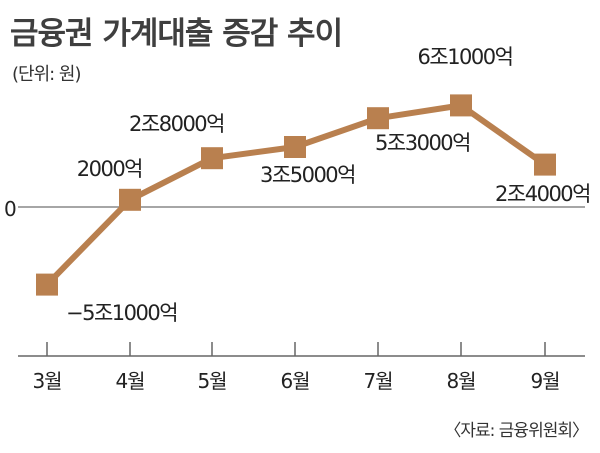 This screenshot has width=600, height=453. Describe the element at coordinates (121, 313) in the screenshot. I see `data-label: −5조1000억` at that location.